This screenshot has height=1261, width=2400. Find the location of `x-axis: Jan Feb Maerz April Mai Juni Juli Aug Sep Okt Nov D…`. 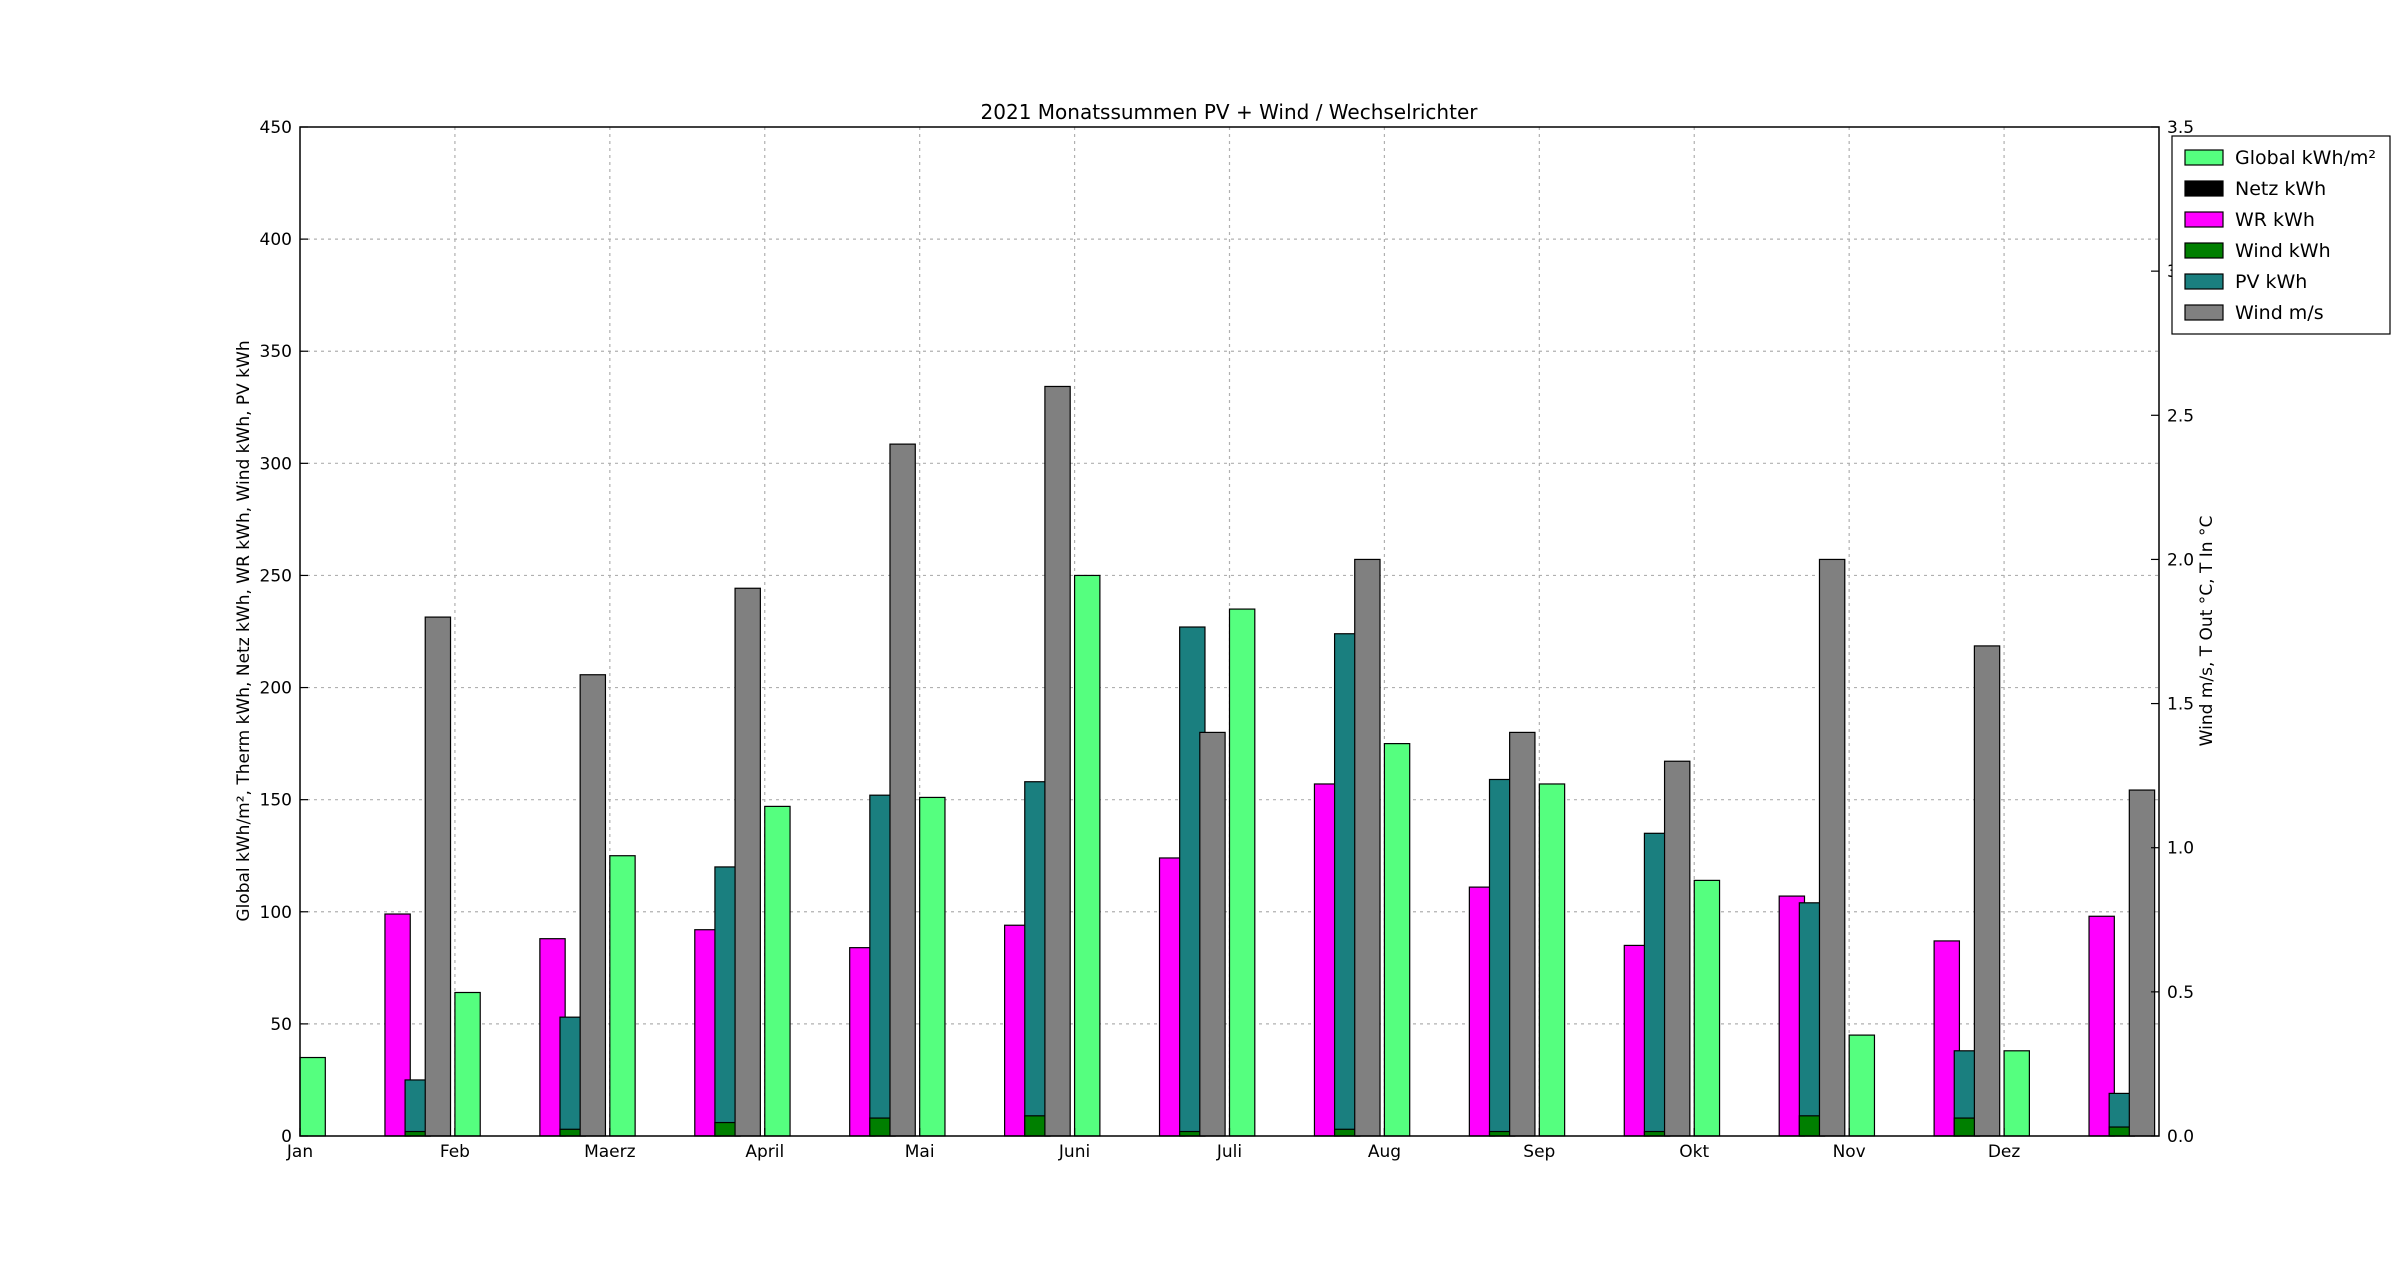

x-axis: Jan Feb Maerz April Mai Juni Juli Aug Sep Okt Nov D… is located at coordinates (1153, 1145).